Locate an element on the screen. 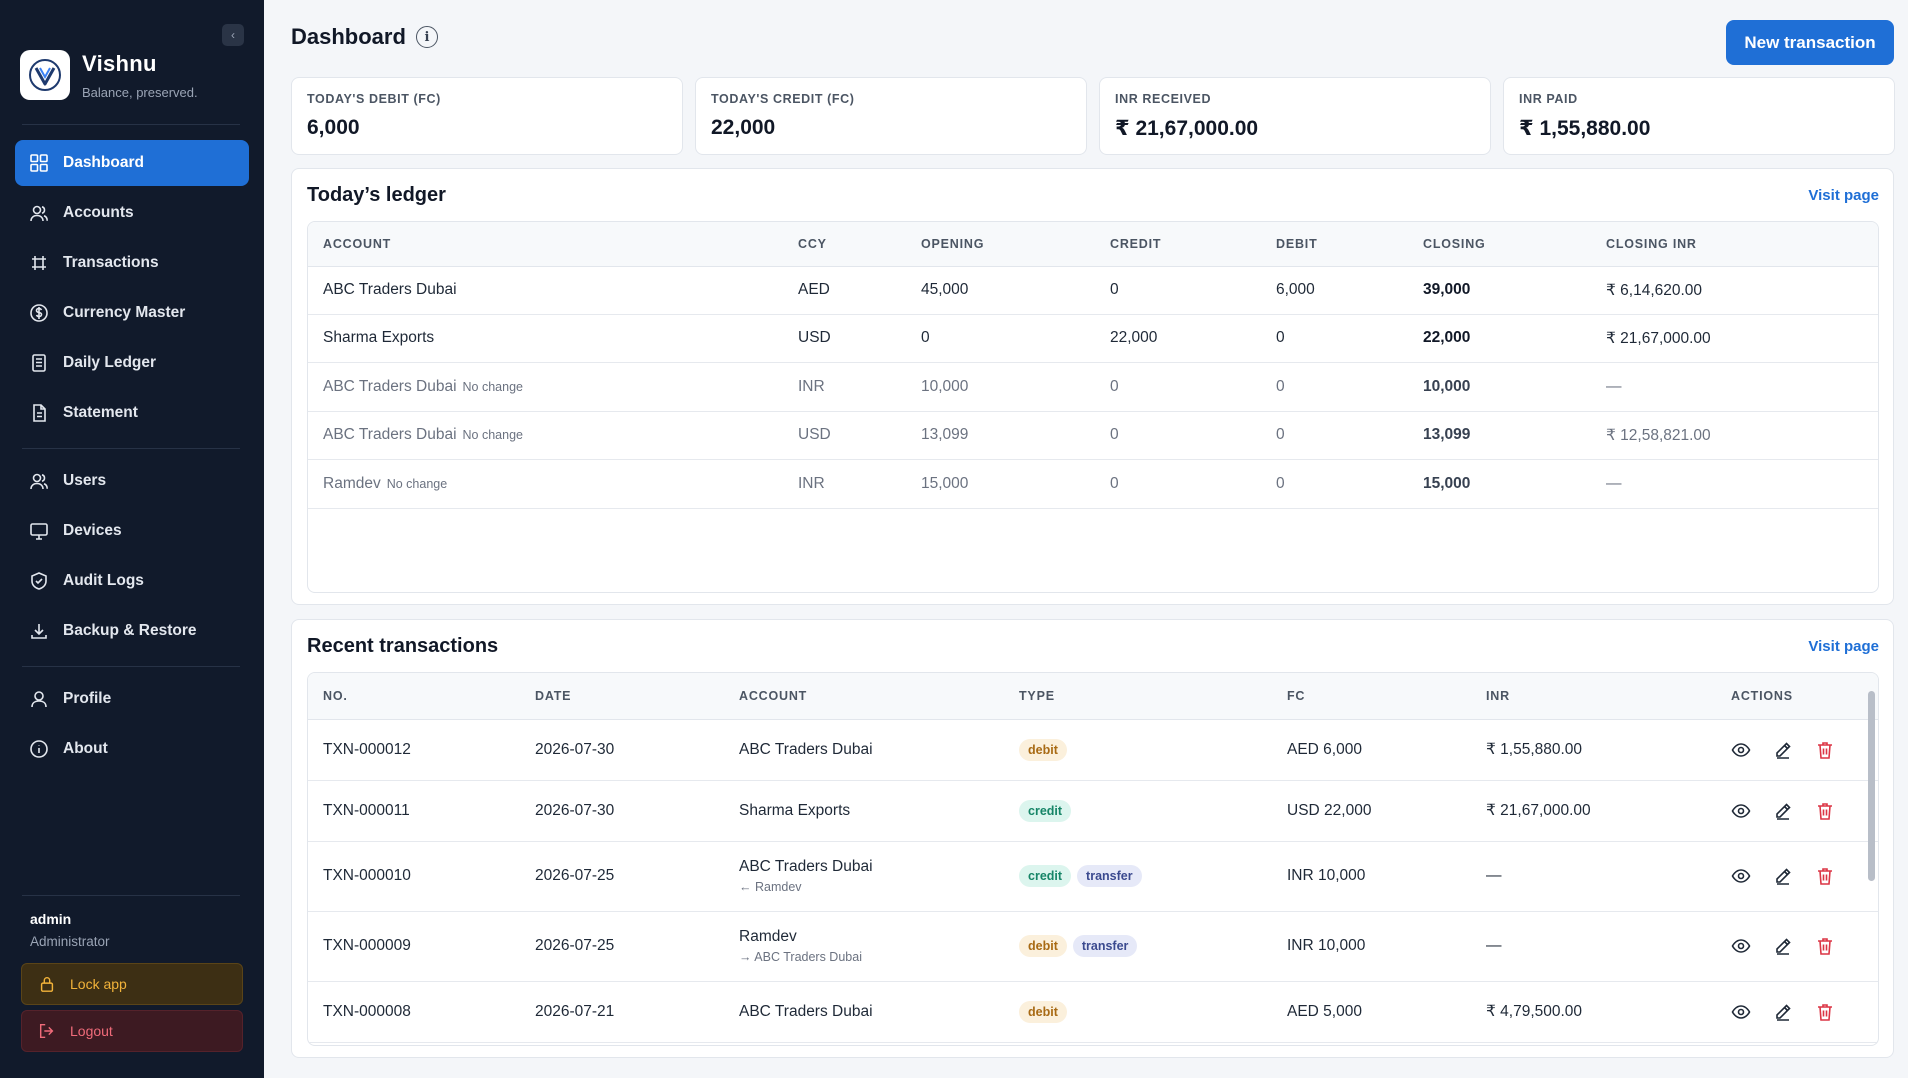  column-header: DEBIT is located at coordinates (1334, 244).